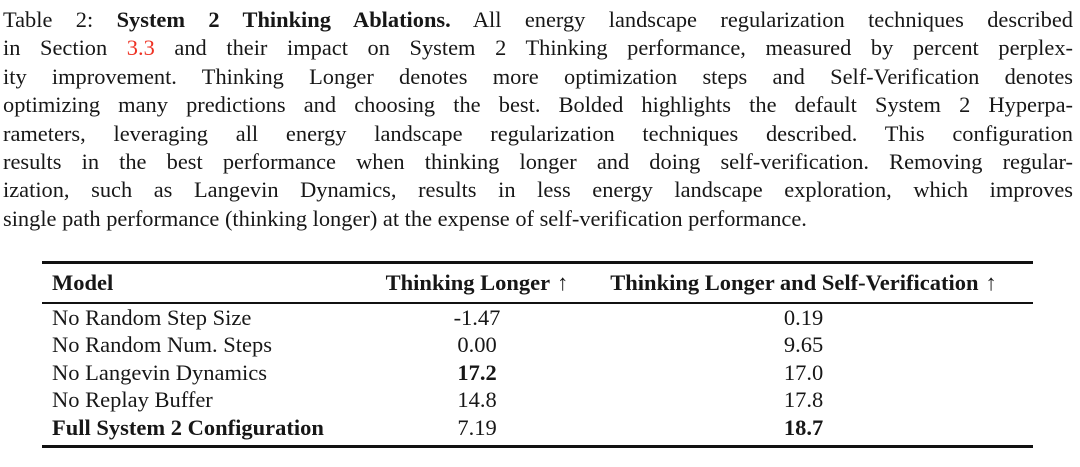 This screenshot has height=467, width=1080. What do you see at coordinates (60, 19) in the screenshot?
I see `caption-label: Table 2:` at bounding box center [60, 19].